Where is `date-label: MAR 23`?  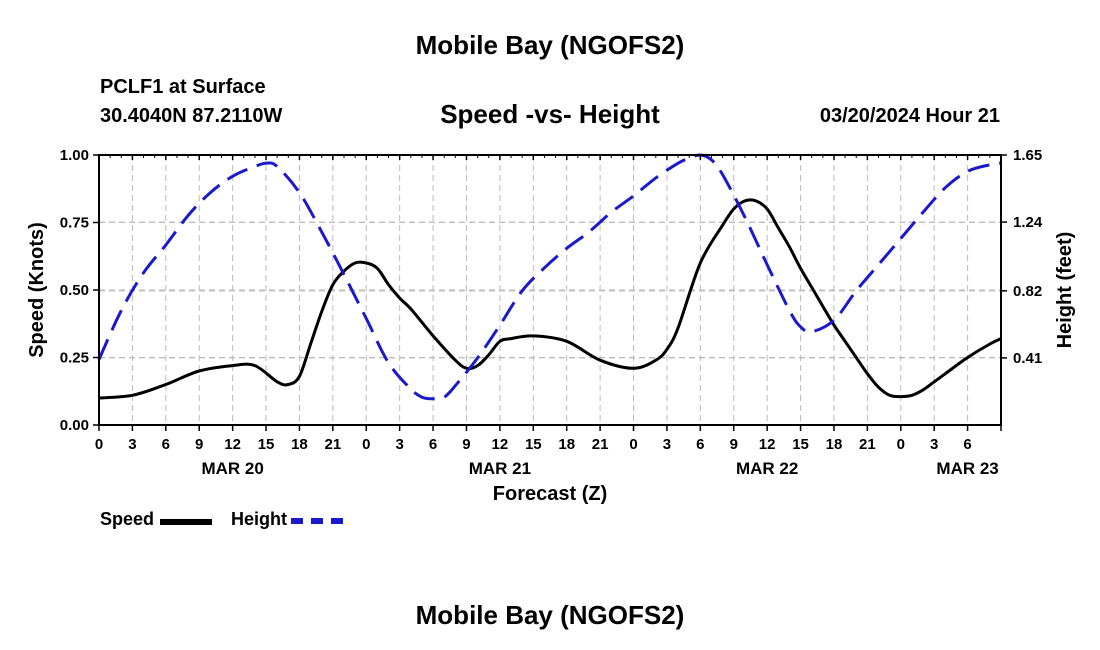 date-label: MAR 23 is located at coordinates (967, 468).